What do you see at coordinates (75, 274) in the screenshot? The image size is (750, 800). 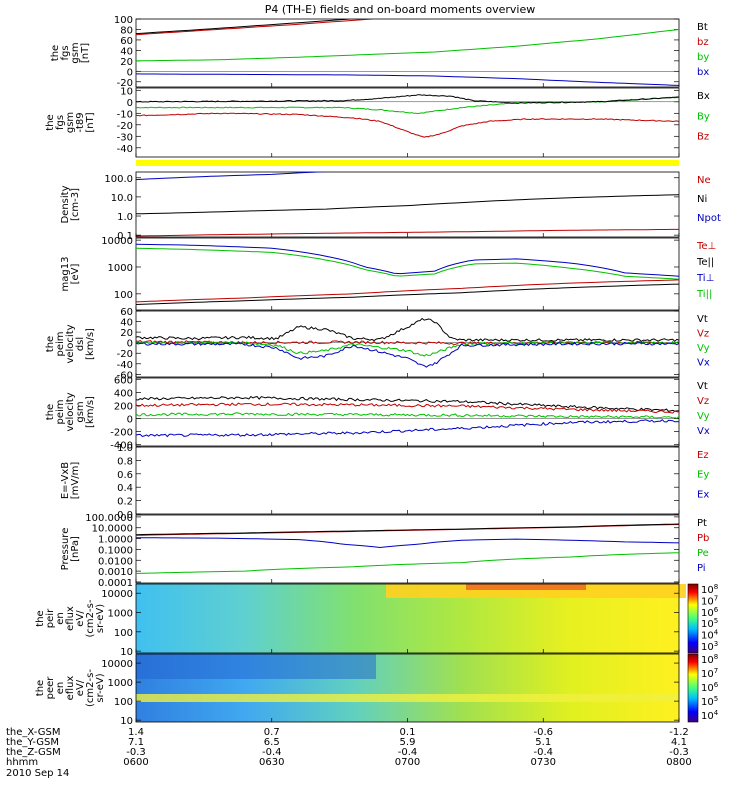 I see `y-axis-label-line: [eV]` at bounding box center [75, 274].